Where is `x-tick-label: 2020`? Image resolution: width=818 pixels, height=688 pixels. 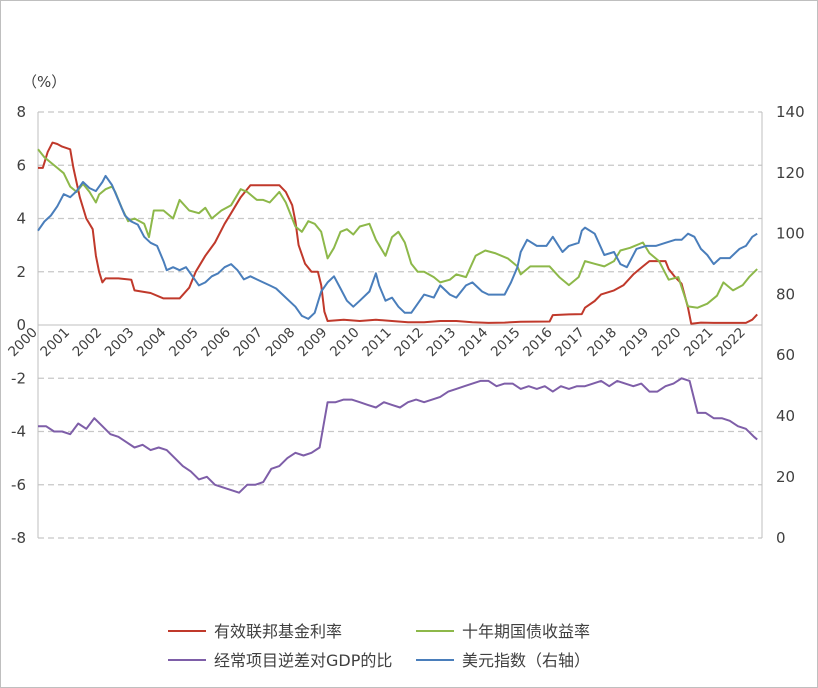
x-tick-label: 2020 is located at coordinates (667, 343).